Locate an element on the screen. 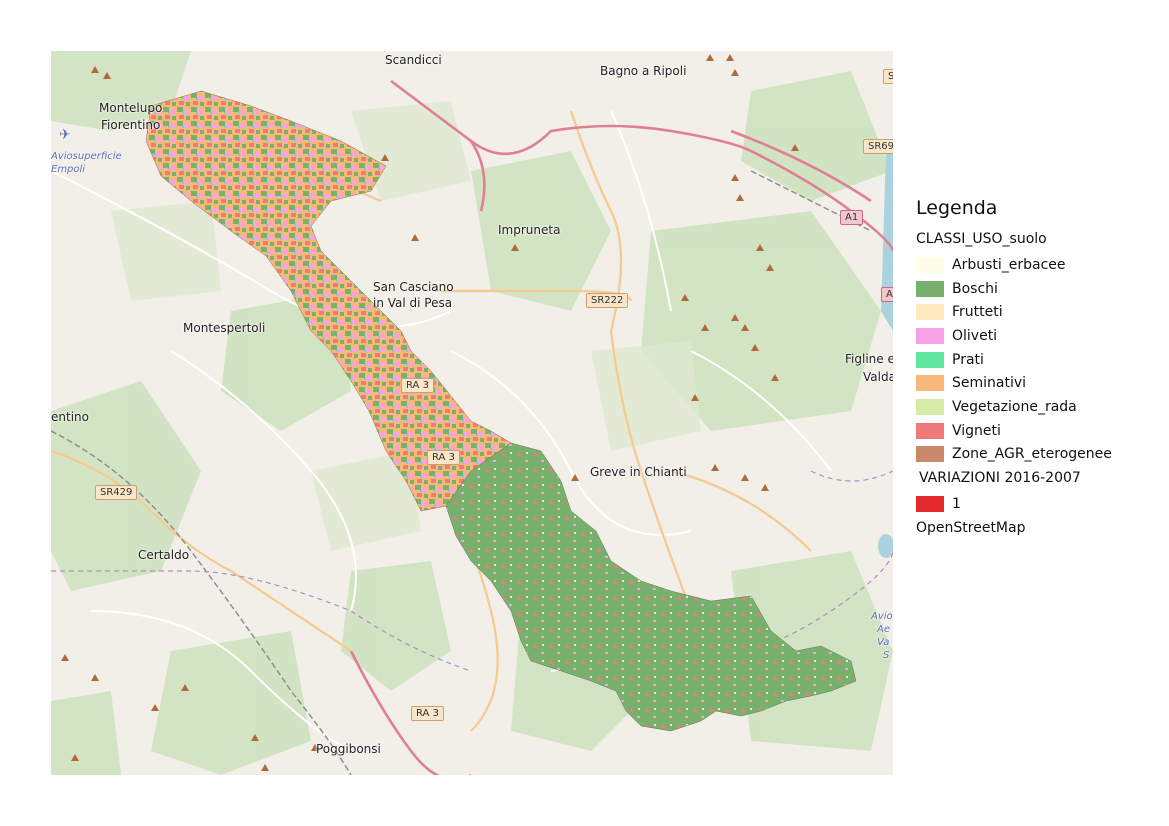  road-shield-ra3-middle: RA 3 is located at coordinates (443, 457).